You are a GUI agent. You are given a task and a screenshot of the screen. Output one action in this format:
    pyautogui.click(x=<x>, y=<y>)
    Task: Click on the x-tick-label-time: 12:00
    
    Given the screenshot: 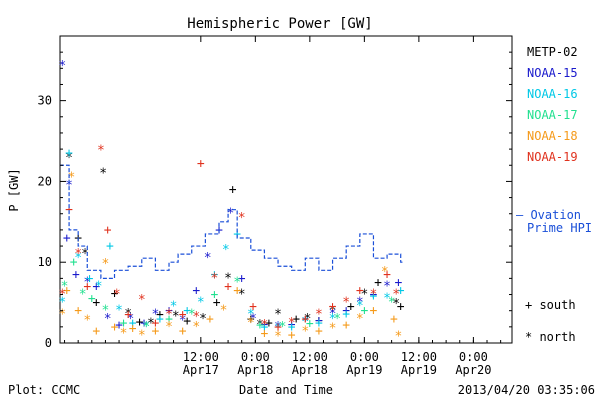 What is the action you would take?
    pyautogui.click(x=310, y=357)
    